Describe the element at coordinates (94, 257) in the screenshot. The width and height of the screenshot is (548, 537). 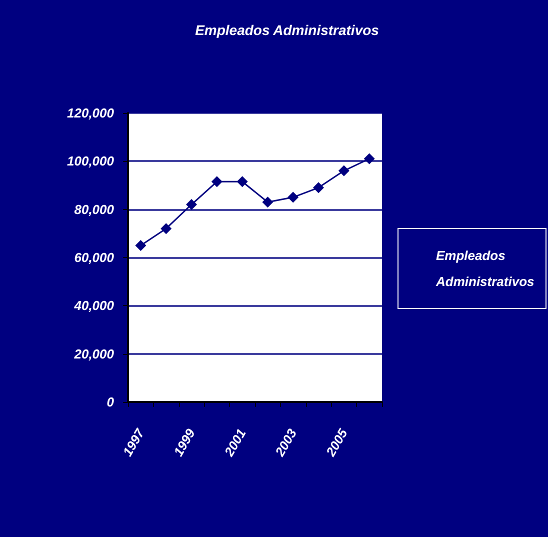
I see `y-tick-label: 60,000` at that location.